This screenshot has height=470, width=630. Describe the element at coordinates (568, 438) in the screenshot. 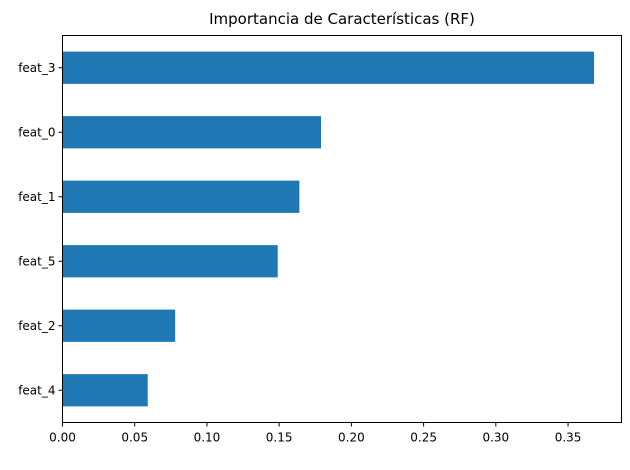

I see `x-tick-label: 0.35` at that location.